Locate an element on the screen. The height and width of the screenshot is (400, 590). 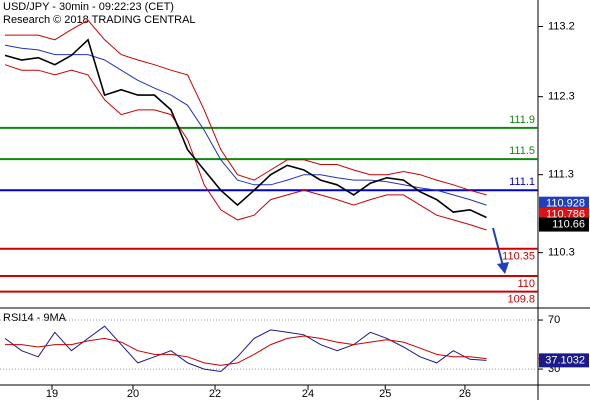
level-label: 110.35 is located at coordinates (518, 257).